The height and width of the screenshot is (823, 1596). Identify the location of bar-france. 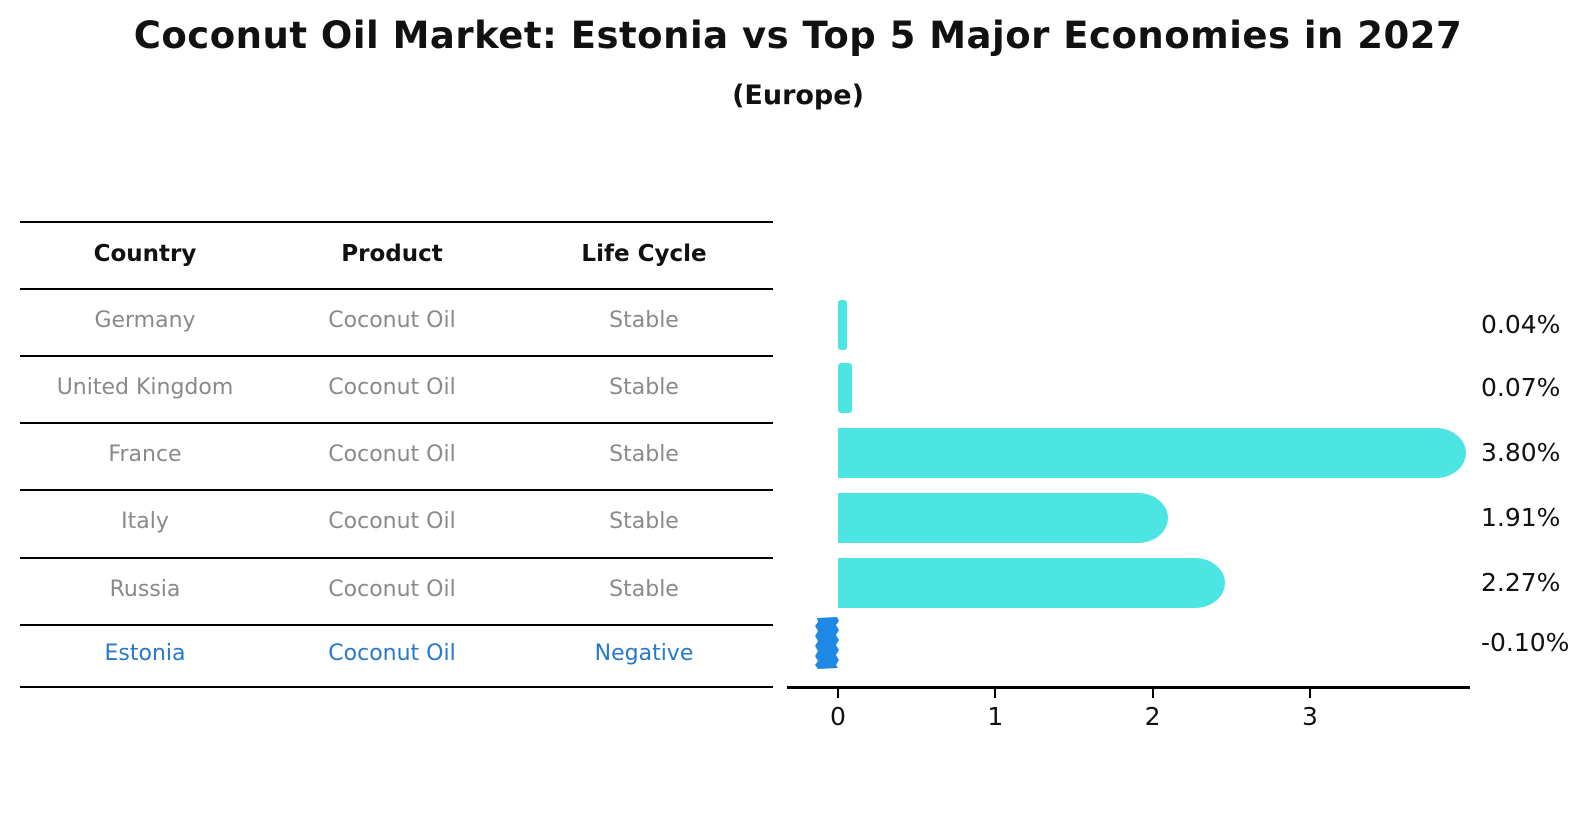
(1152, 453).